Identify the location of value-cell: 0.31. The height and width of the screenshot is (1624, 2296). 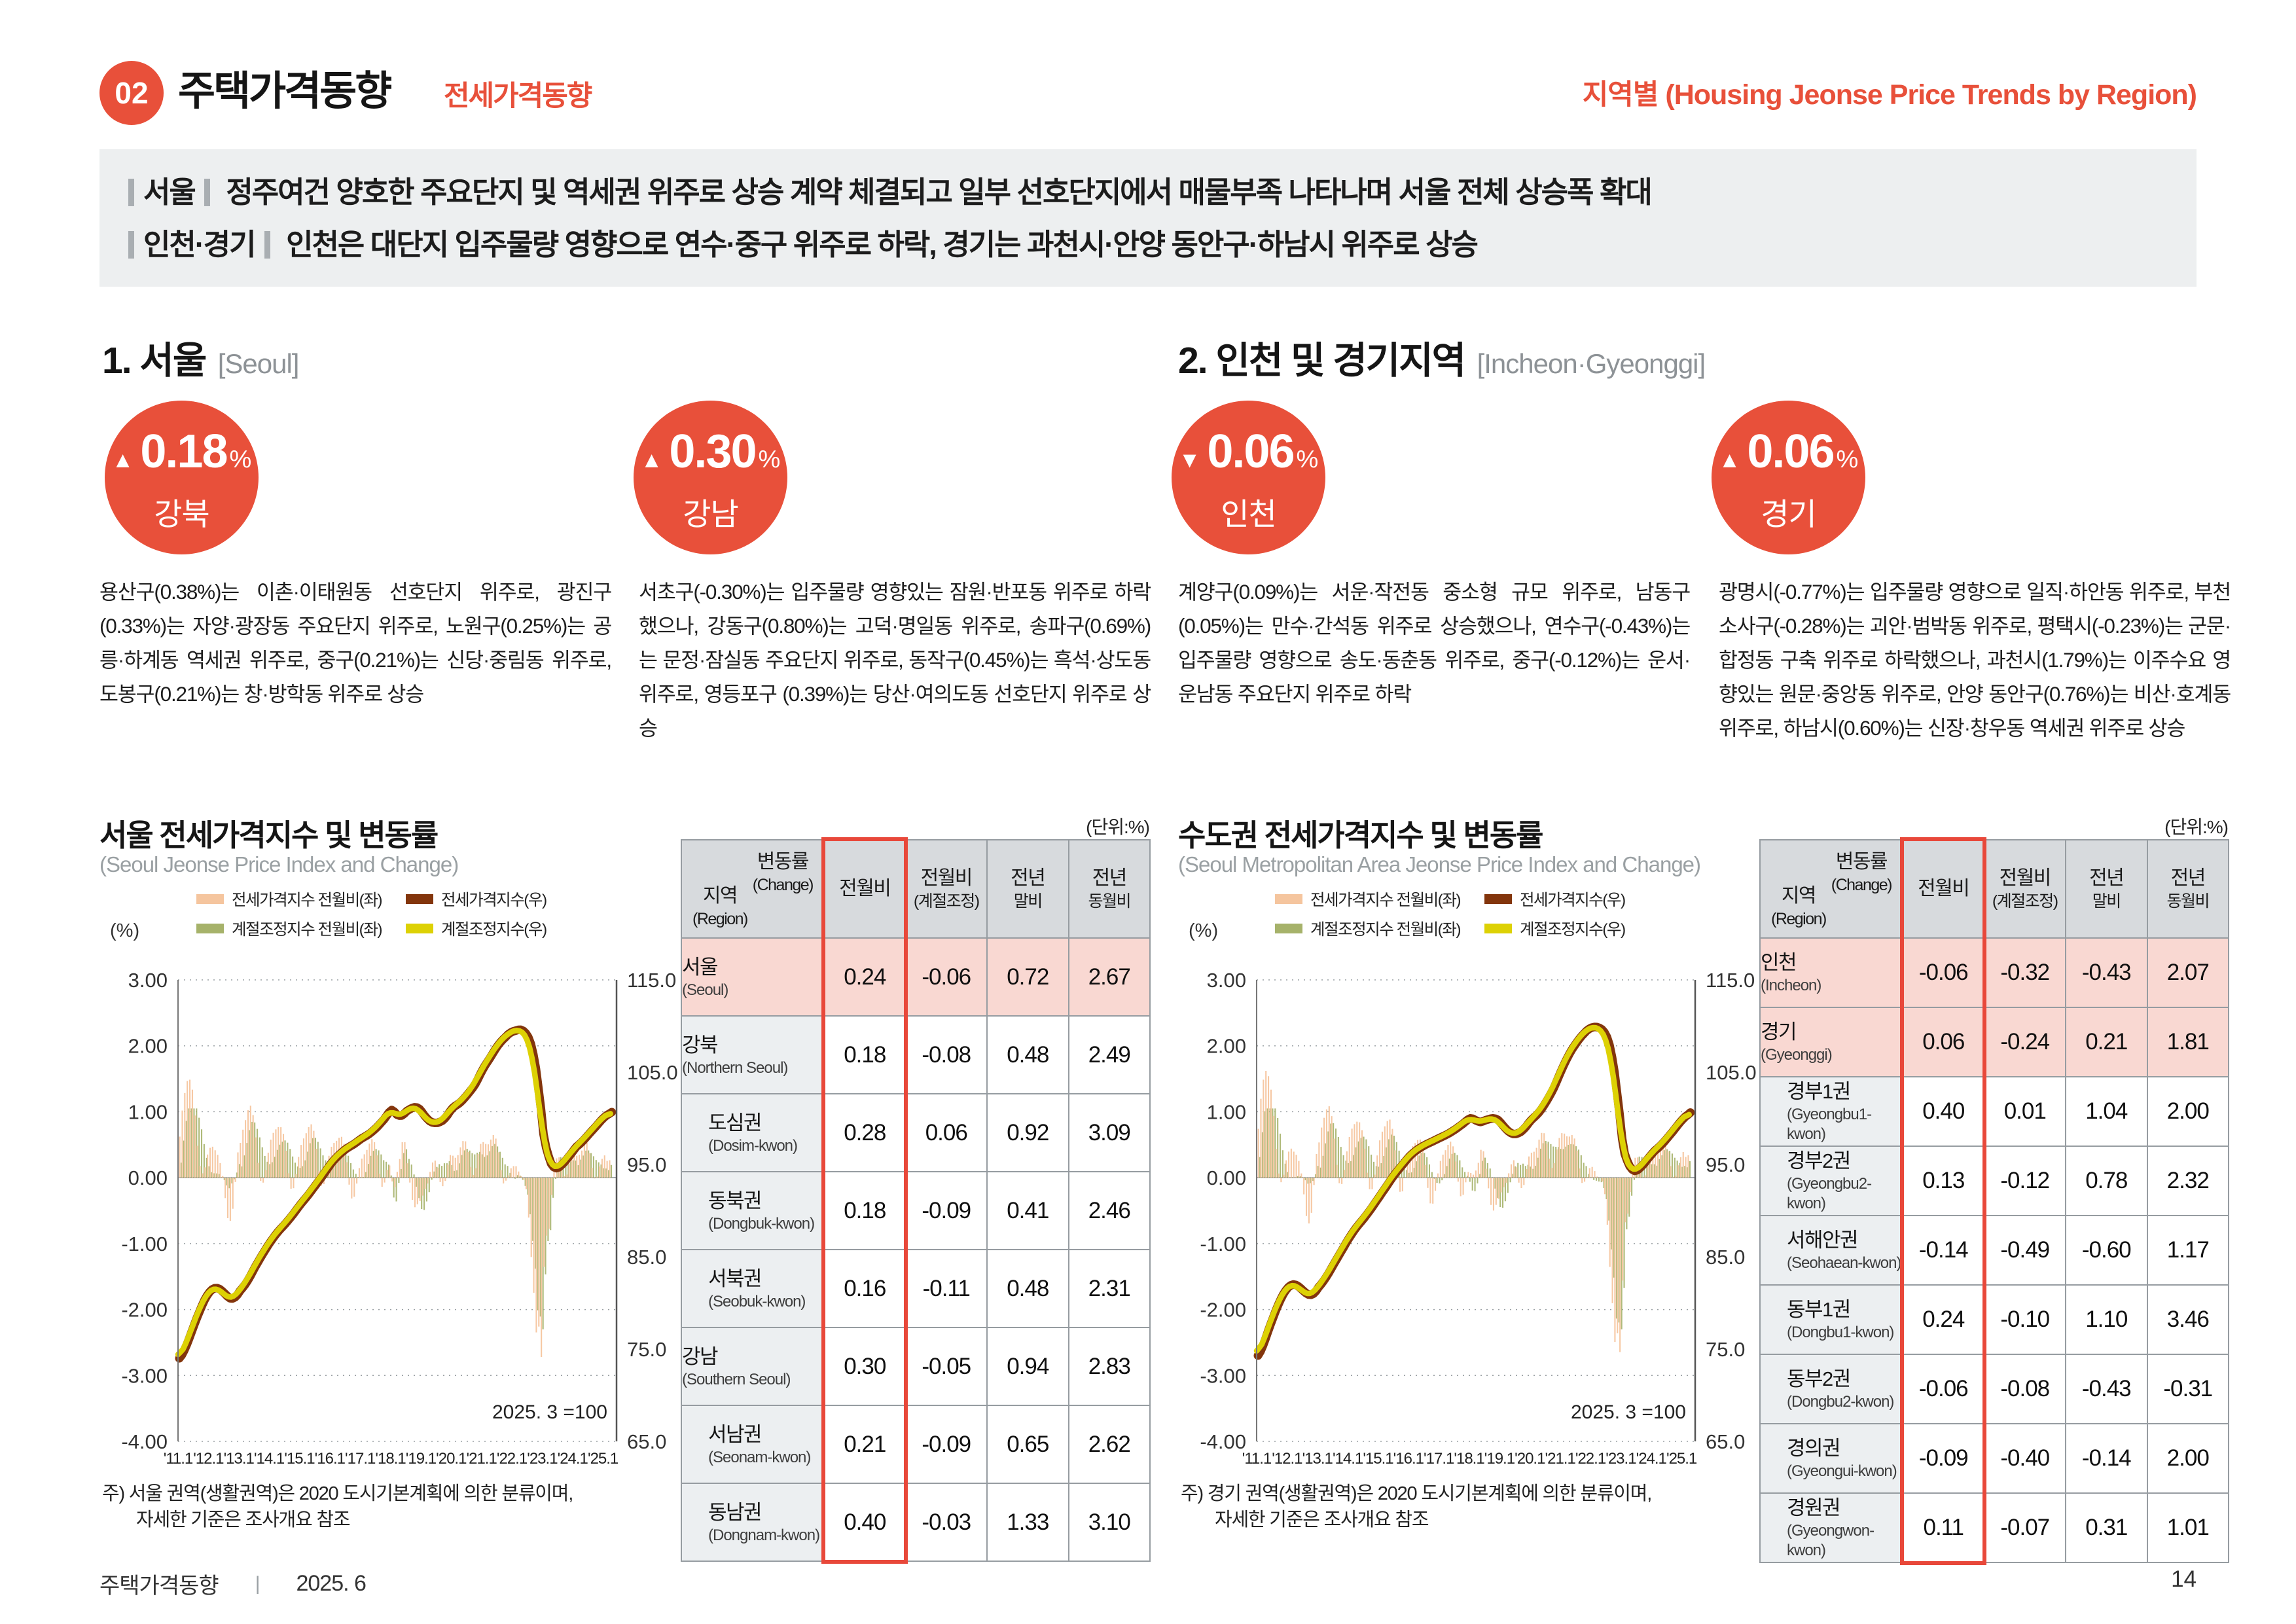
(2106, 1527).